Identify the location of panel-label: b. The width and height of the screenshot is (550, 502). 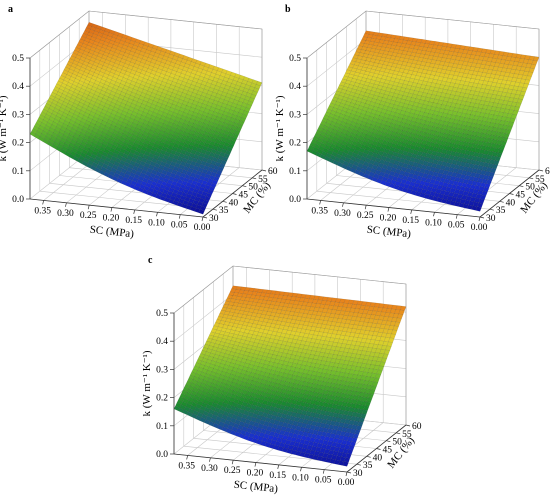
(288, 9).